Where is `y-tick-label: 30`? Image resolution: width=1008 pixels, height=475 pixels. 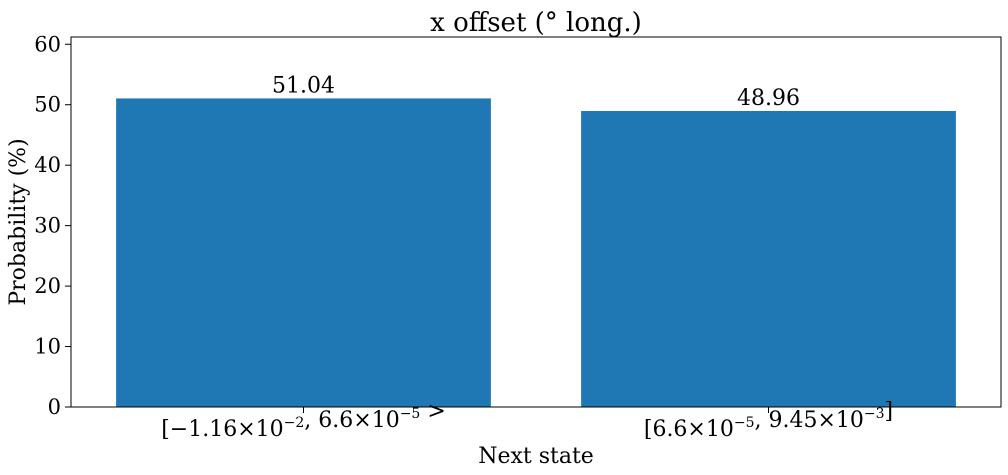
y-tick-label: 30 is located at coordinates (47, 226).